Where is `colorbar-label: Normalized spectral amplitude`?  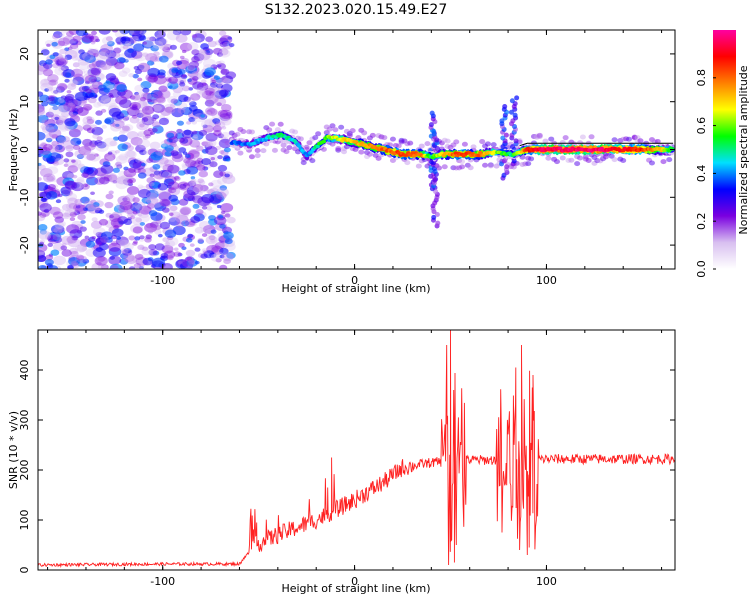 colorbar-label: Normalized spectral amplitude is located at coordinates (743, 149).